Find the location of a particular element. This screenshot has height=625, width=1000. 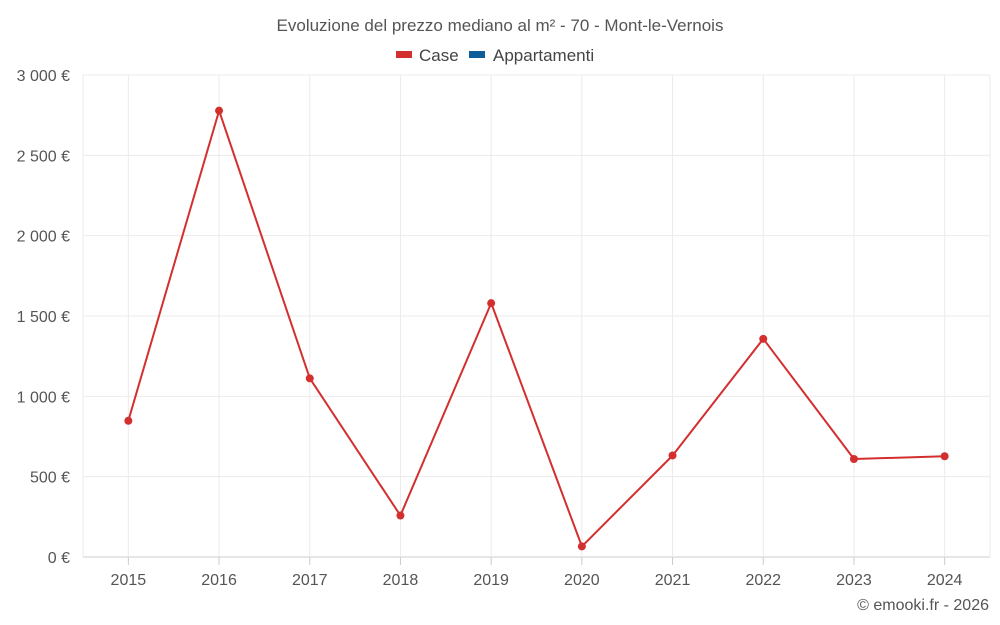

x-tick-label: 2021 is located at coordinates (673, 580).